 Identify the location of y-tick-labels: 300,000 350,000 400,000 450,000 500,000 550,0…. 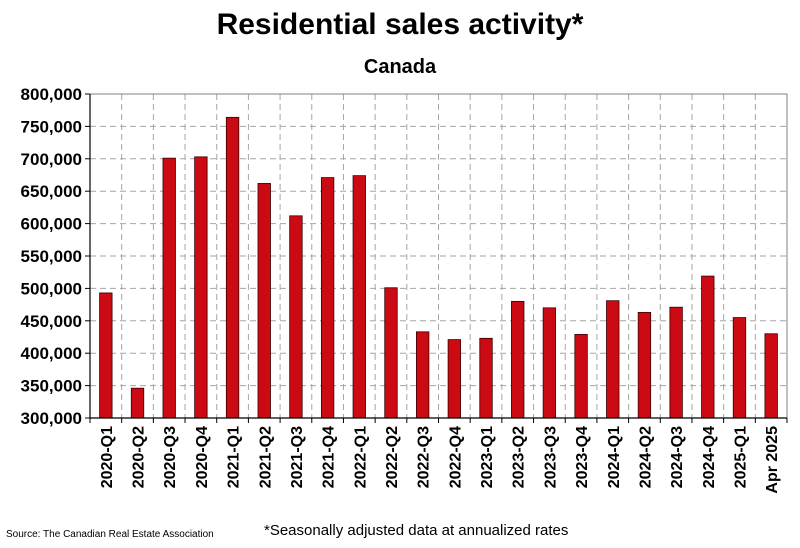
(51, 256).